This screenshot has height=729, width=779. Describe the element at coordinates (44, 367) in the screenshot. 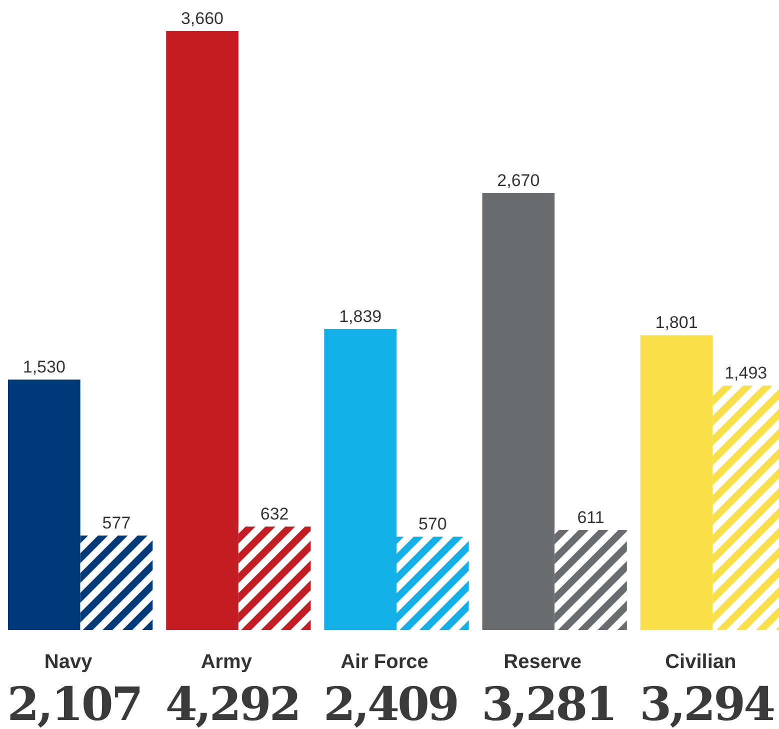

I see `data-label: 1,530` at that location.